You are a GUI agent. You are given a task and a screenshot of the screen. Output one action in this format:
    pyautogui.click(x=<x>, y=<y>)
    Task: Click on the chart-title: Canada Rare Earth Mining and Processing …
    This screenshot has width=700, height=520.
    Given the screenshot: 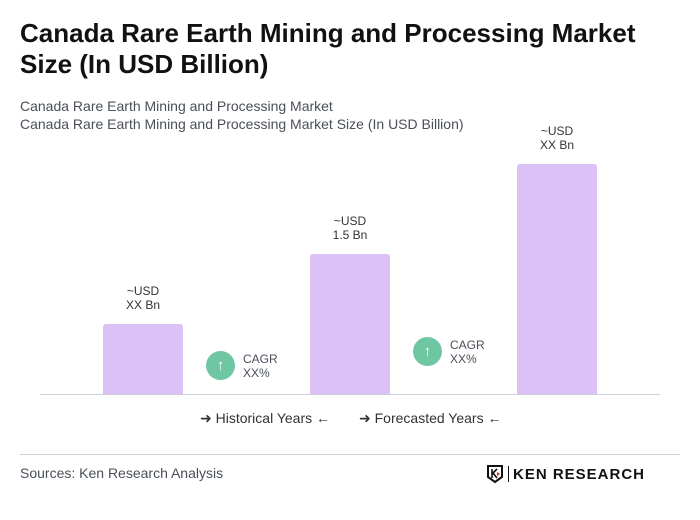 What is the action you would take?
    pyautogui.click(x=328, y=48)
    